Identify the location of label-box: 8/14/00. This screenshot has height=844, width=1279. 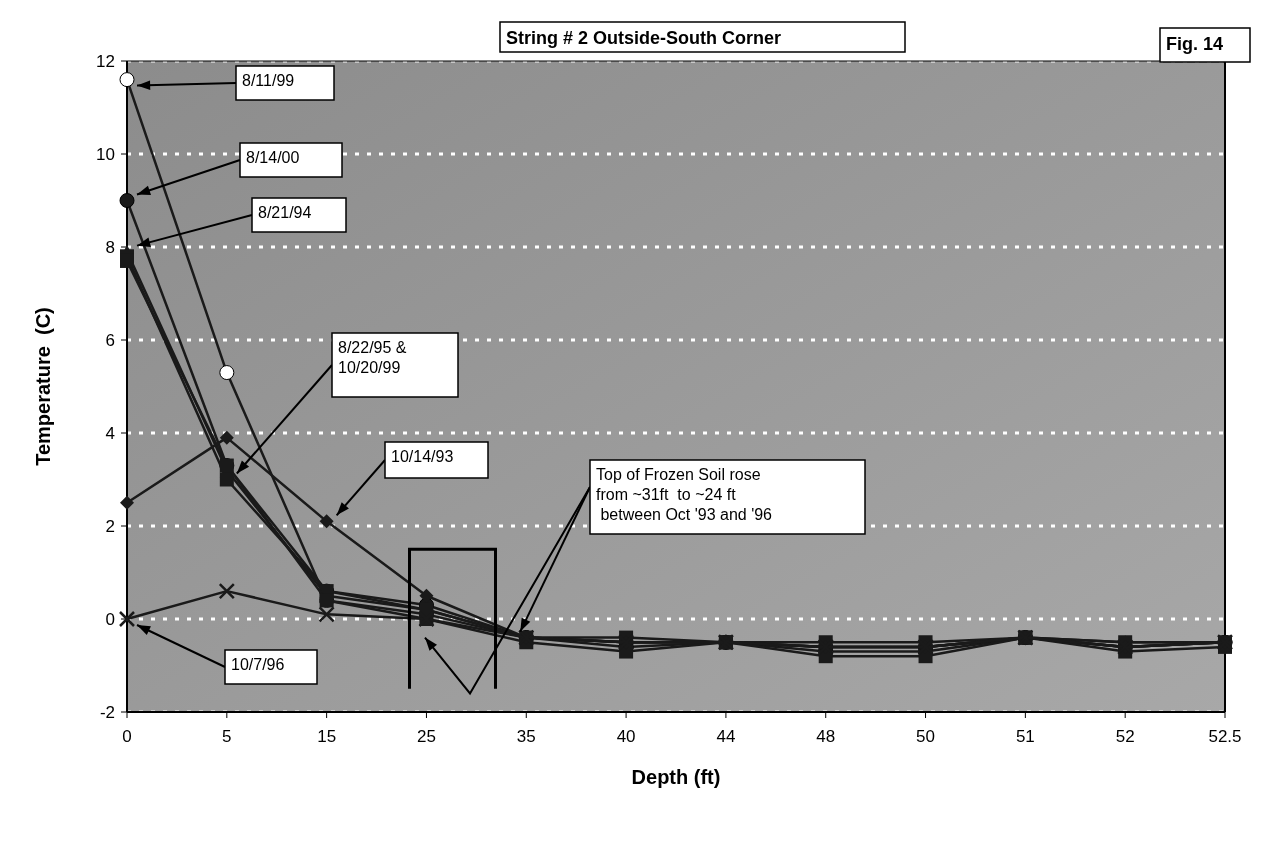
(291, 160).